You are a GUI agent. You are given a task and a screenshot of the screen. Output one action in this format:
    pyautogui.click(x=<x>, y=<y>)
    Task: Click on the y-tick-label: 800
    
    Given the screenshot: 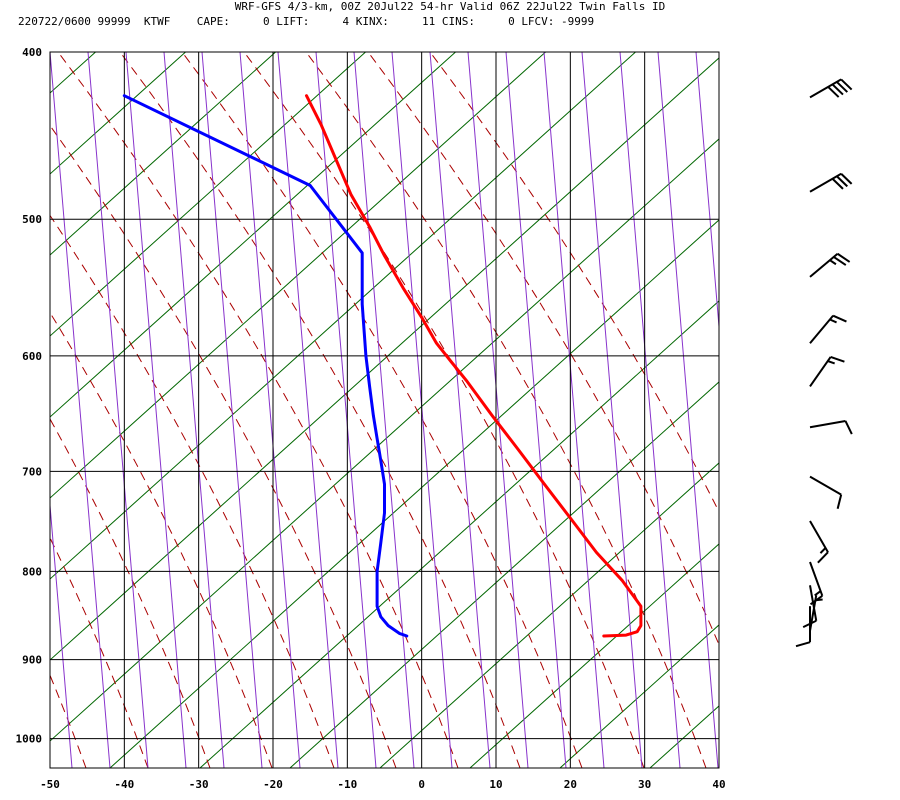 What is the action you would take?
    pyautogui.click(x=32, y=571)
    